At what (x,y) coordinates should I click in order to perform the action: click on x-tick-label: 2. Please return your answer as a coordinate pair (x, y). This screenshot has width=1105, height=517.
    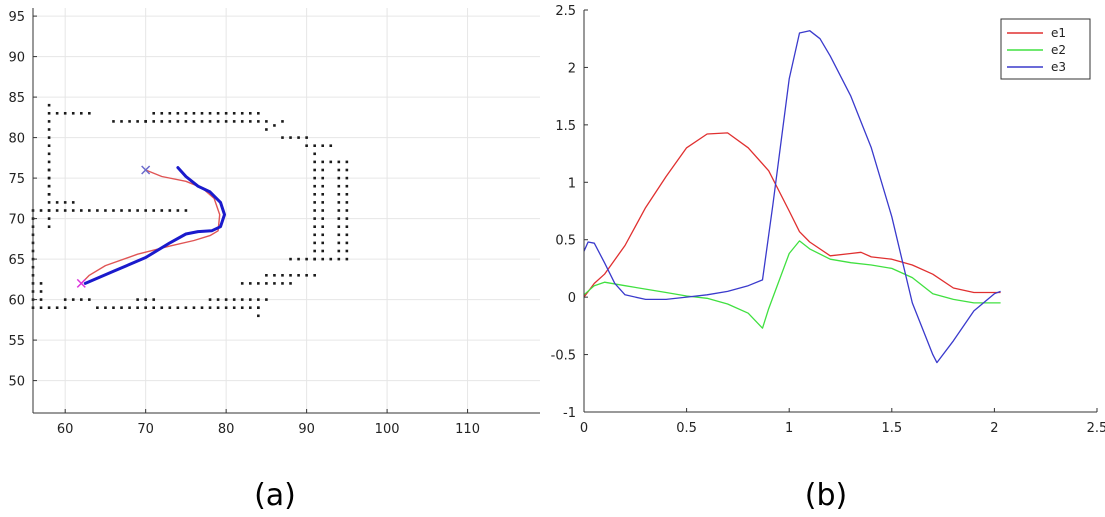
    Looking at the image, I should click on (994, 428).